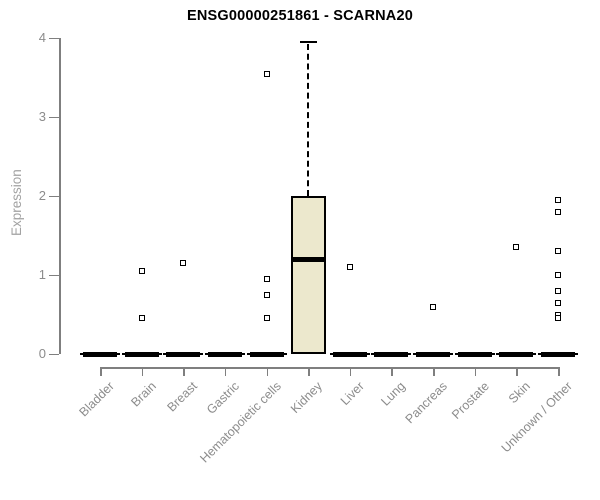 The image size is (600, 500). What do you see at coordinates (308, 275) in the screenshot?
I see `boxplot-box` at bounding box center [308, 275].